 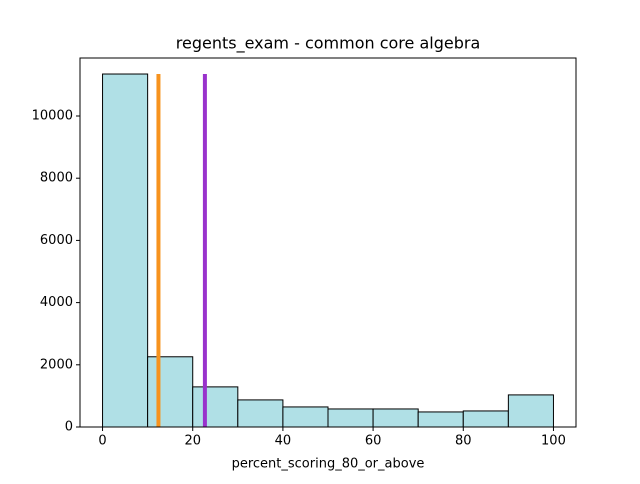 I want to click on x-tick-label: 20, so click(x=192, y=441).